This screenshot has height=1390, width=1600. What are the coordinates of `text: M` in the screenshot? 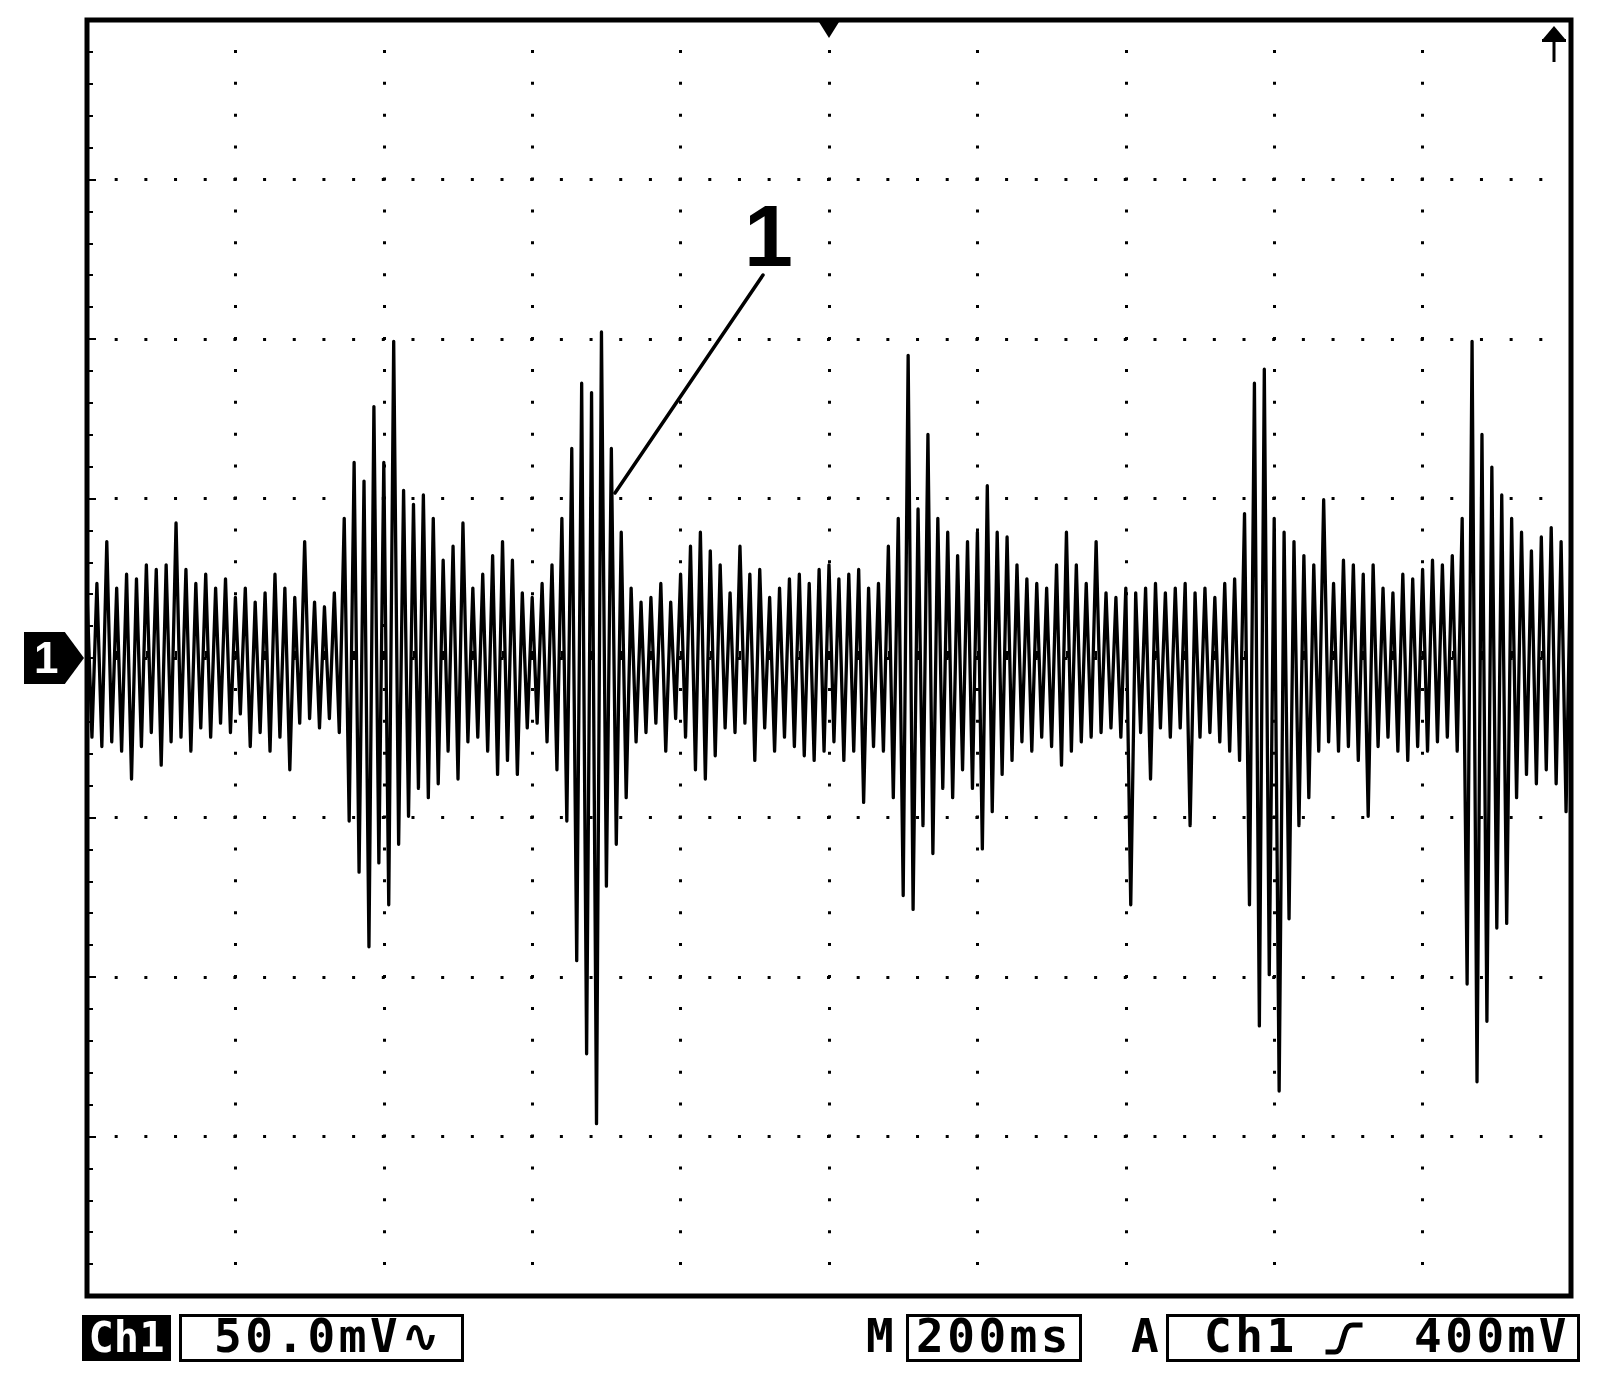 It's located at (882, 1336).